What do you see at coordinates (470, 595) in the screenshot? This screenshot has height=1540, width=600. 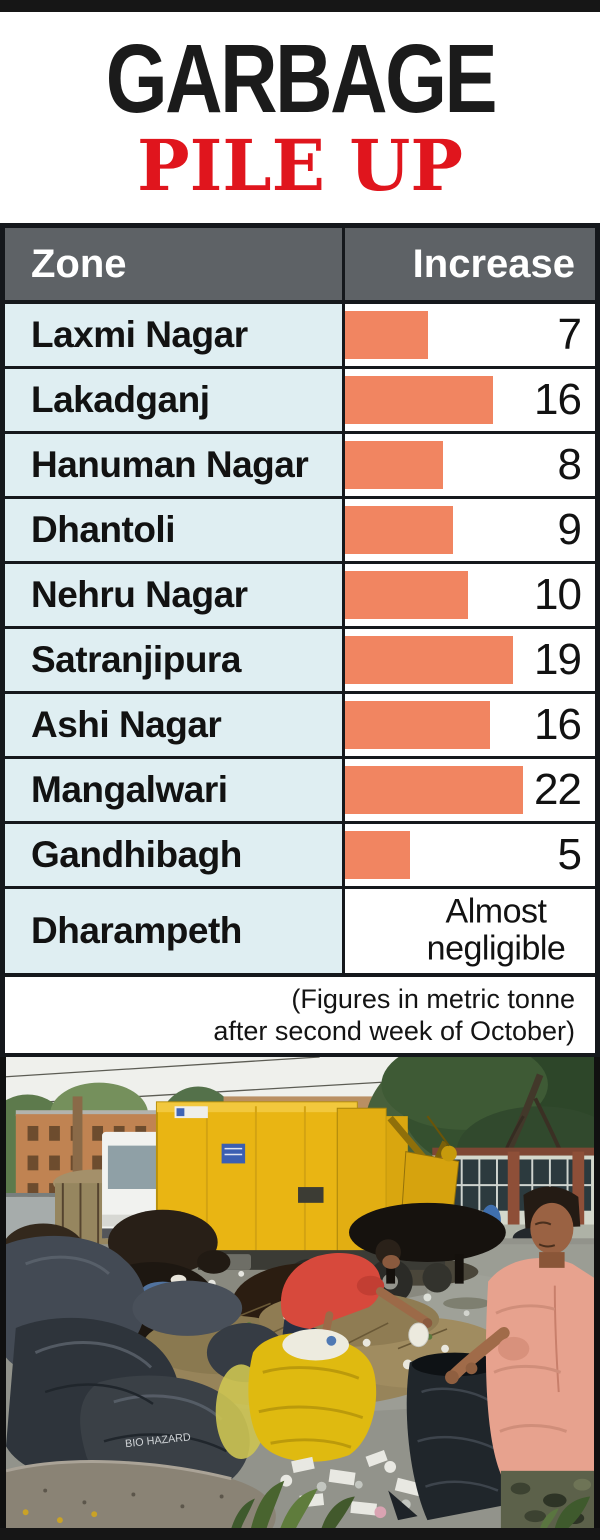 I see `increase-cell: 10` at bounding box center [470, 595].